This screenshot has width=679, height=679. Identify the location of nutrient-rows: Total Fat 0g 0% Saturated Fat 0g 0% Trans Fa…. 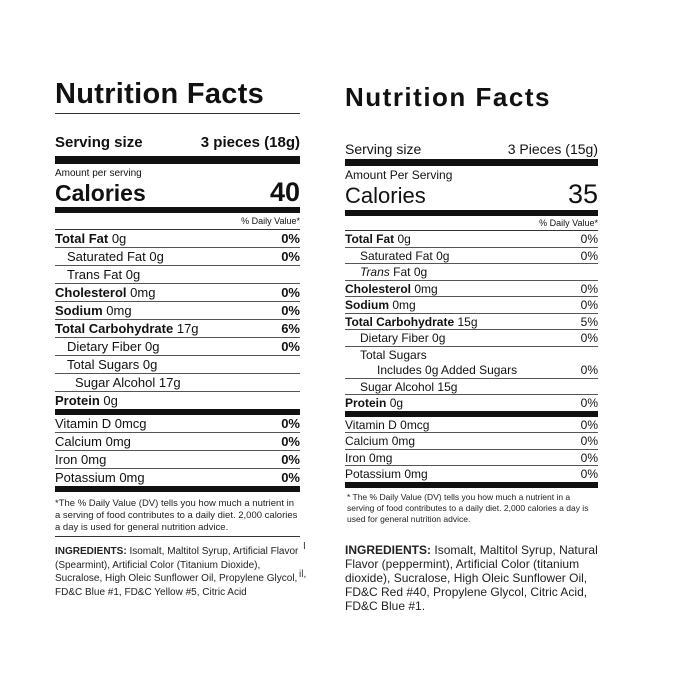
(177, 361).